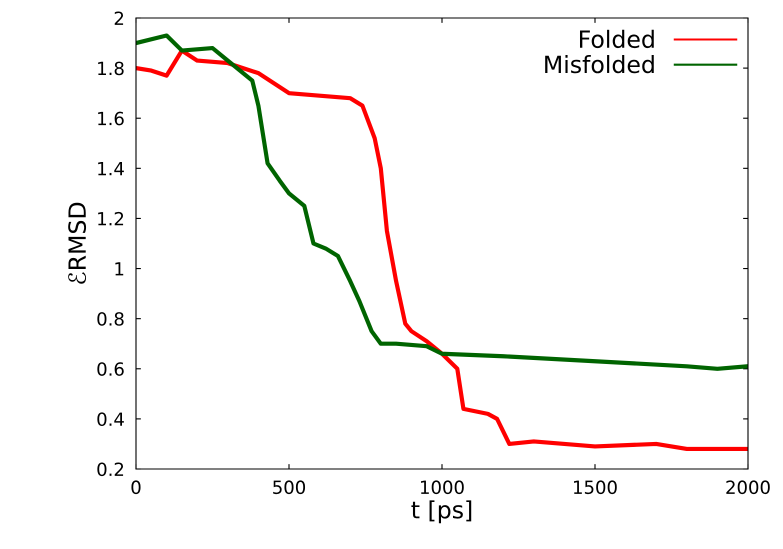 The height and width of the screenshot is (549, 783). I want to click on y-tick-label: 1.4, so click(111, 169).